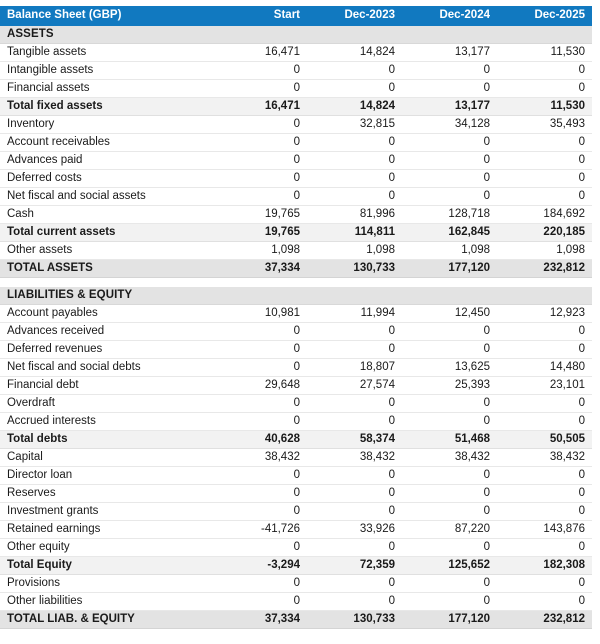 The height and width of the screenshot is (644, 600). I want to click on row-label: Total current assets, so click(106, 232).